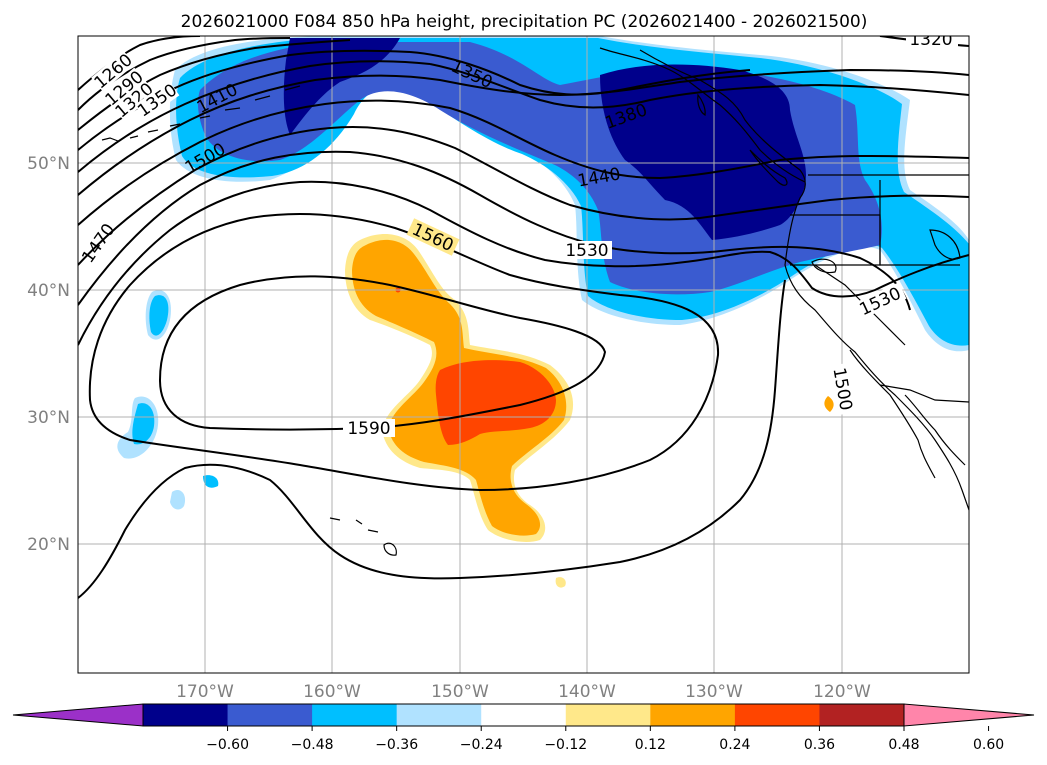 The height and width of the screenshot is (765, 1047). I want to click on contour-1380-west, so click(254, 116).